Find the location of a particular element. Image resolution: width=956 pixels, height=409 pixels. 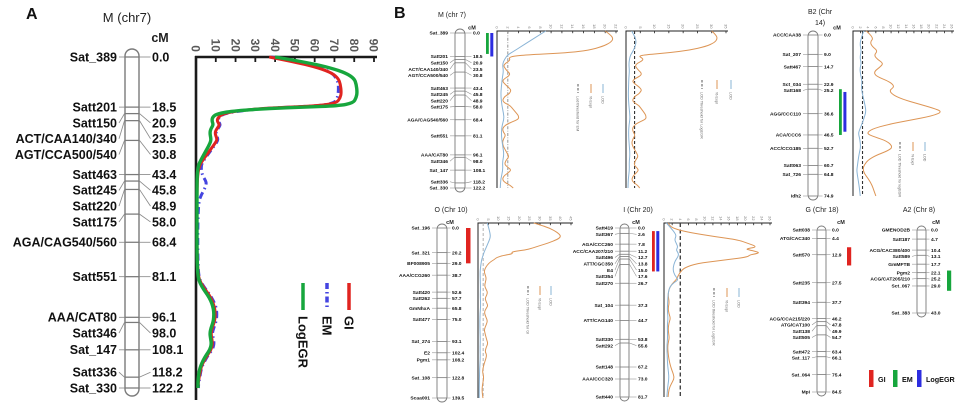

marker-position: 9.0 is located at coordinates (827, 55).